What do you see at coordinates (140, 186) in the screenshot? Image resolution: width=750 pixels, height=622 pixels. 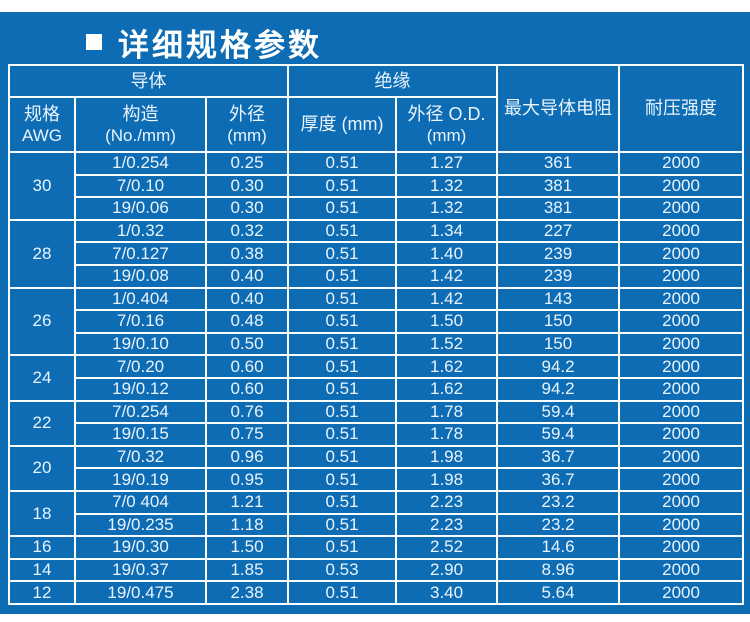 I see `value-cell: 7/0.10` at bounding box center [140, 186].